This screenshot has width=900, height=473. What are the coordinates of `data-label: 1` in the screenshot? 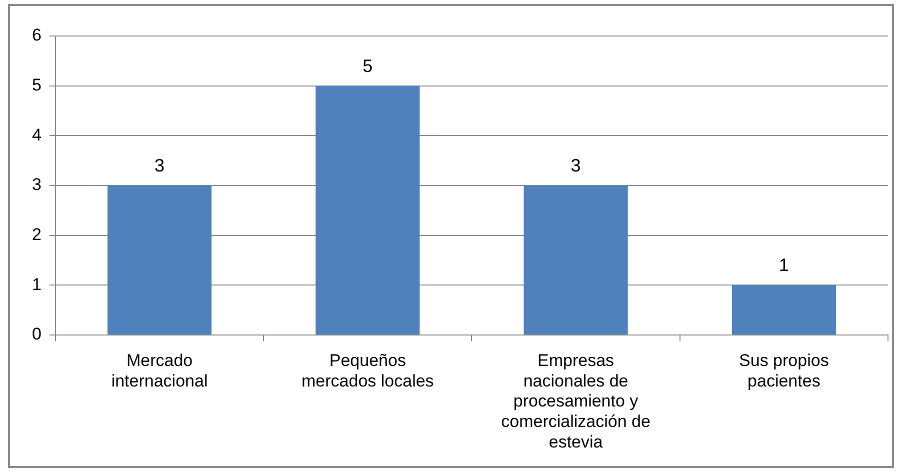 It's located at (783, 265).